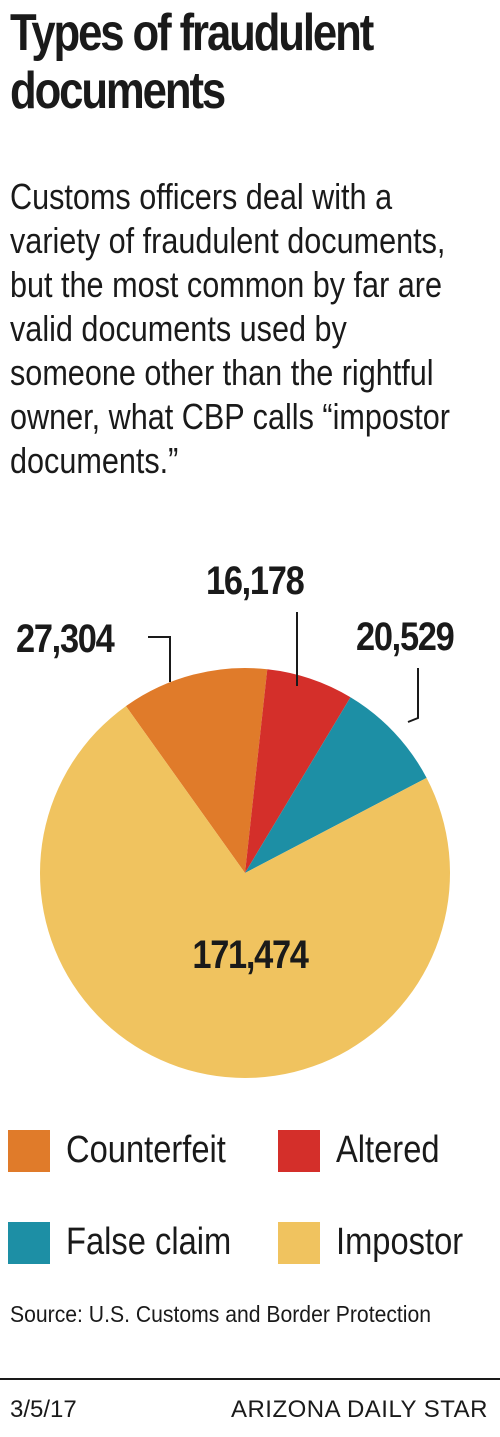 The height and width of the screenshot is (1437, 500). What do you see at coordinates (359, 1409) in the screenshot?
I see `publisher-credit: ARIZONA DAILY STAR` at bounding box center [359, 1409].